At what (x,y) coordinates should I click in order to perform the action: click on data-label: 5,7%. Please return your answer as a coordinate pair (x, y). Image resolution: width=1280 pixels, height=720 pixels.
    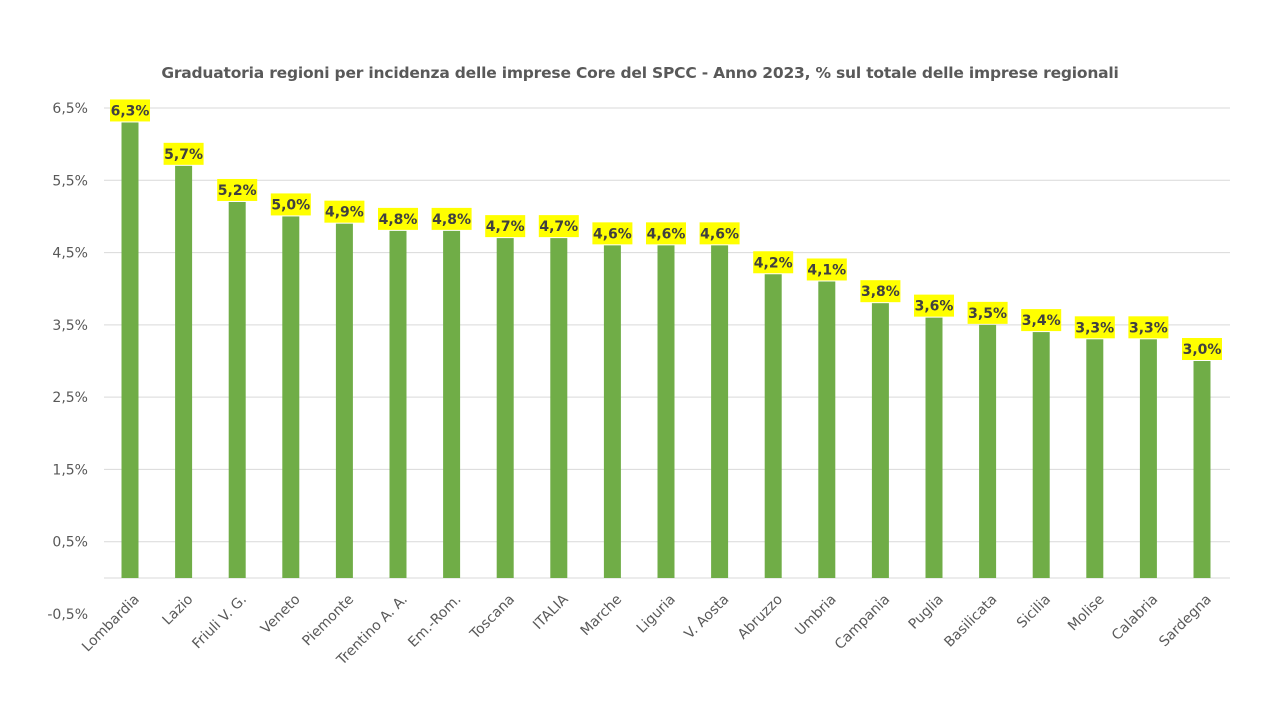
    Looking at the image, I should click on (183, 153).